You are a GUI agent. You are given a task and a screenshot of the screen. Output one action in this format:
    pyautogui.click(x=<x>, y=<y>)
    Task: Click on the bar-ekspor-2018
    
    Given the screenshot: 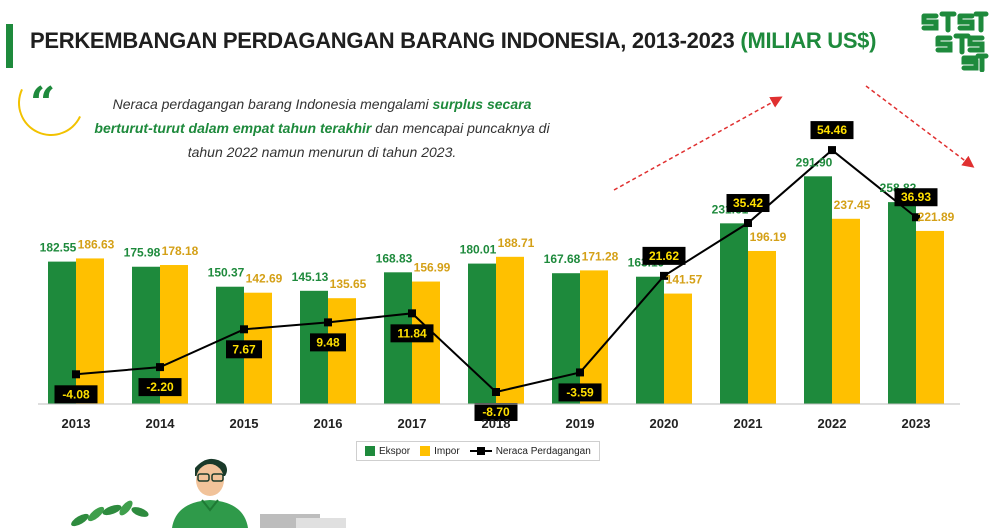 What is the action you would take?
    pyautogui.click(x=482, y=333)
    